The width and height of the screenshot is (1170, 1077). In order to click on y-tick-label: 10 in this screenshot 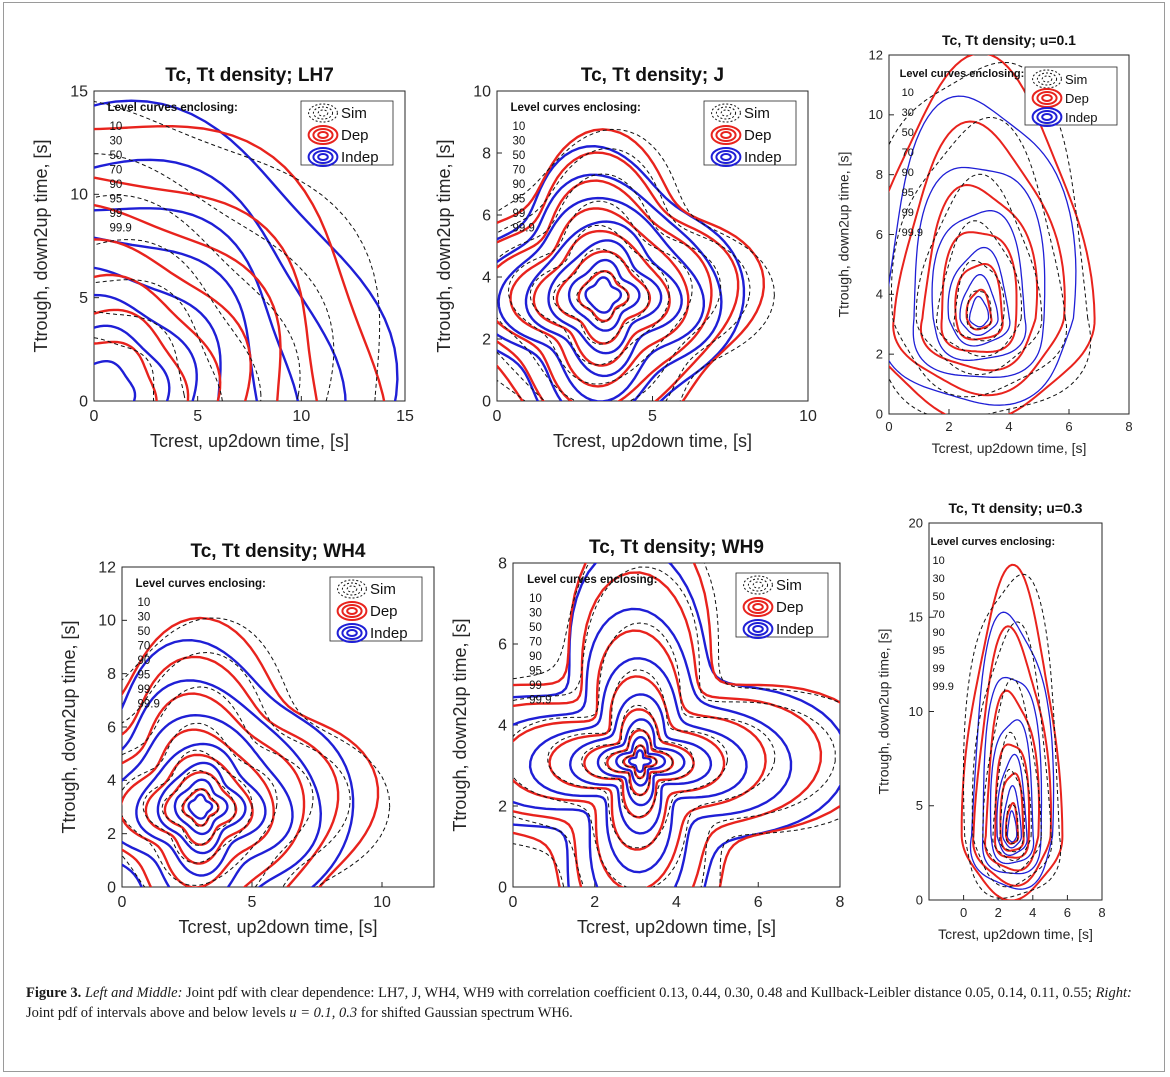, I will do `click(79, 195)`.